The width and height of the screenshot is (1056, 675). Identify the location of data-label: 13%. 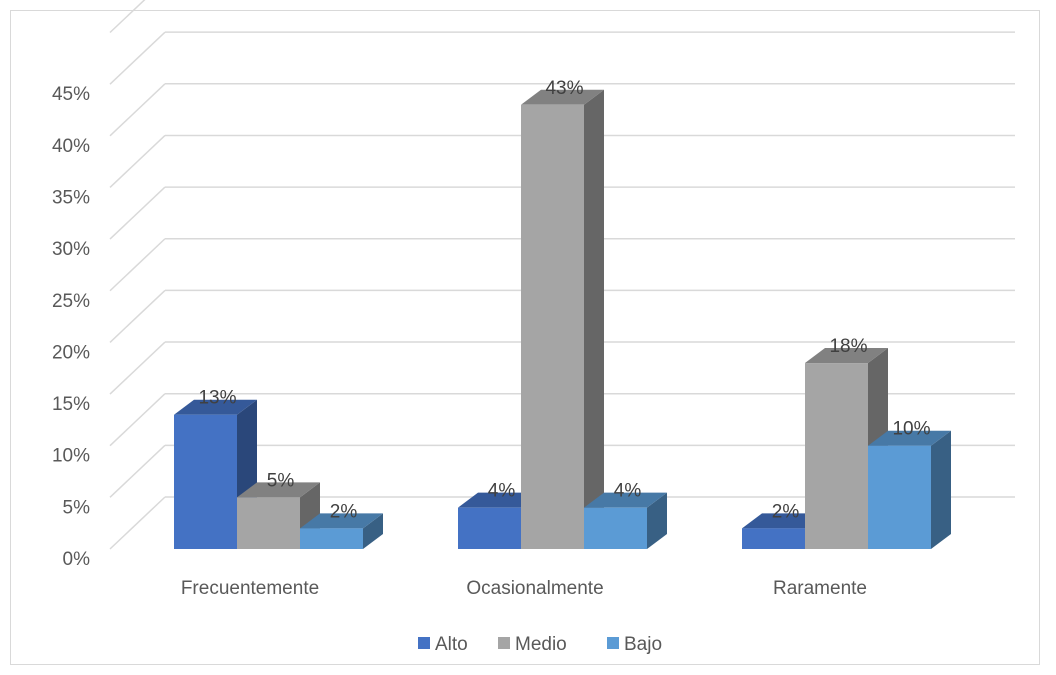
(217, 398).